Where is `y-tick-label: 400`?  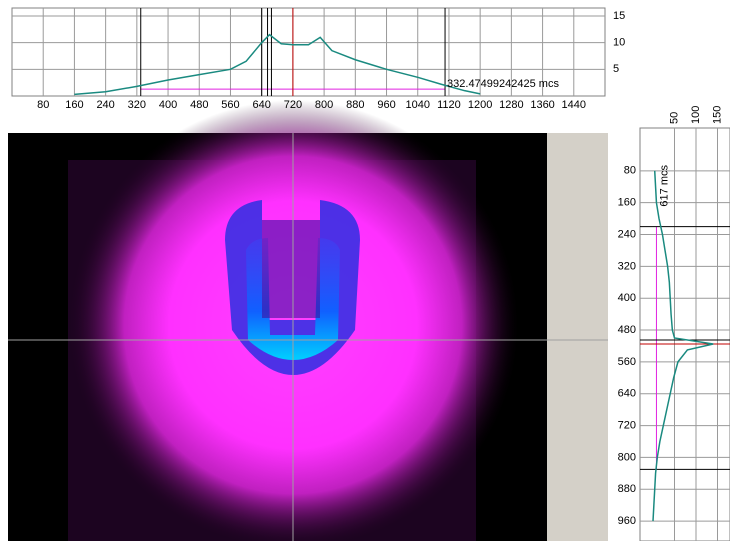 y-tick-label: 400 is located at coordinates (627, 298).